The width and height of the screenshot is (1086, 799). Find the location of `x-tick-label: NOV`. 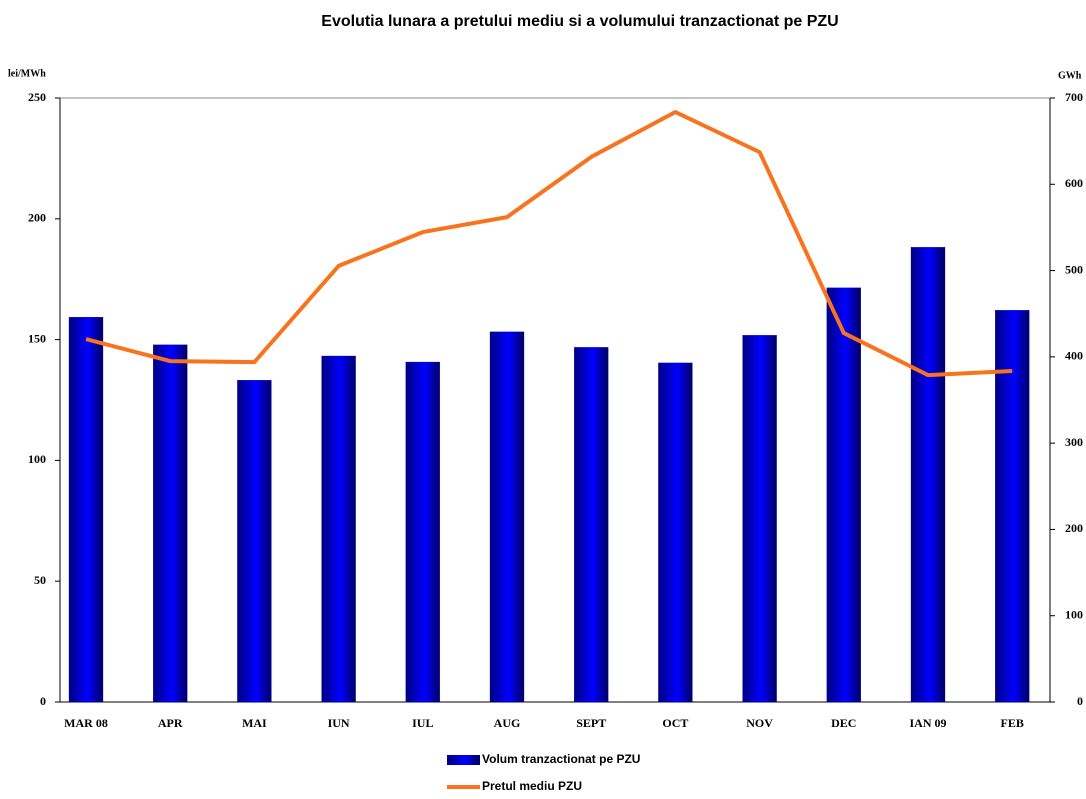

x-tick-label: NOV is located at coordinates (759, 723).